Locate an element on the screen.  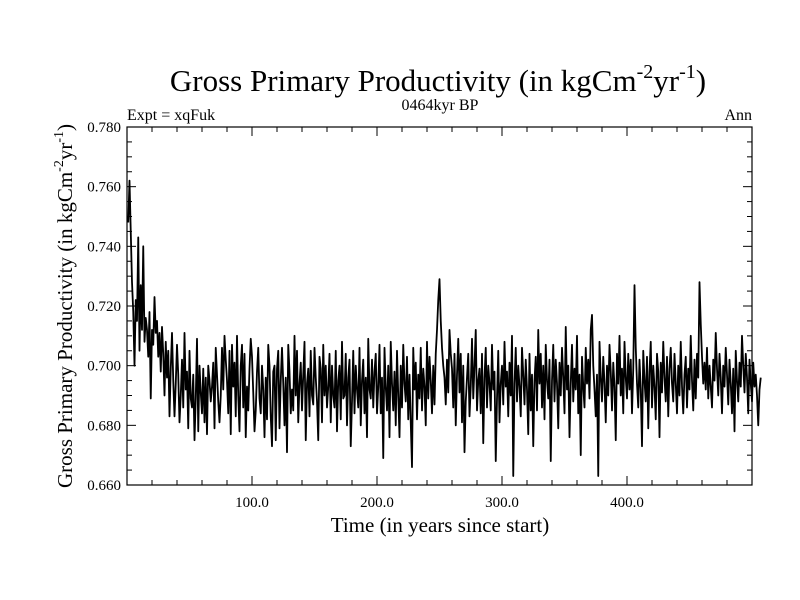
y-tick-label: 0.740 is located at coordinates (104, 247).